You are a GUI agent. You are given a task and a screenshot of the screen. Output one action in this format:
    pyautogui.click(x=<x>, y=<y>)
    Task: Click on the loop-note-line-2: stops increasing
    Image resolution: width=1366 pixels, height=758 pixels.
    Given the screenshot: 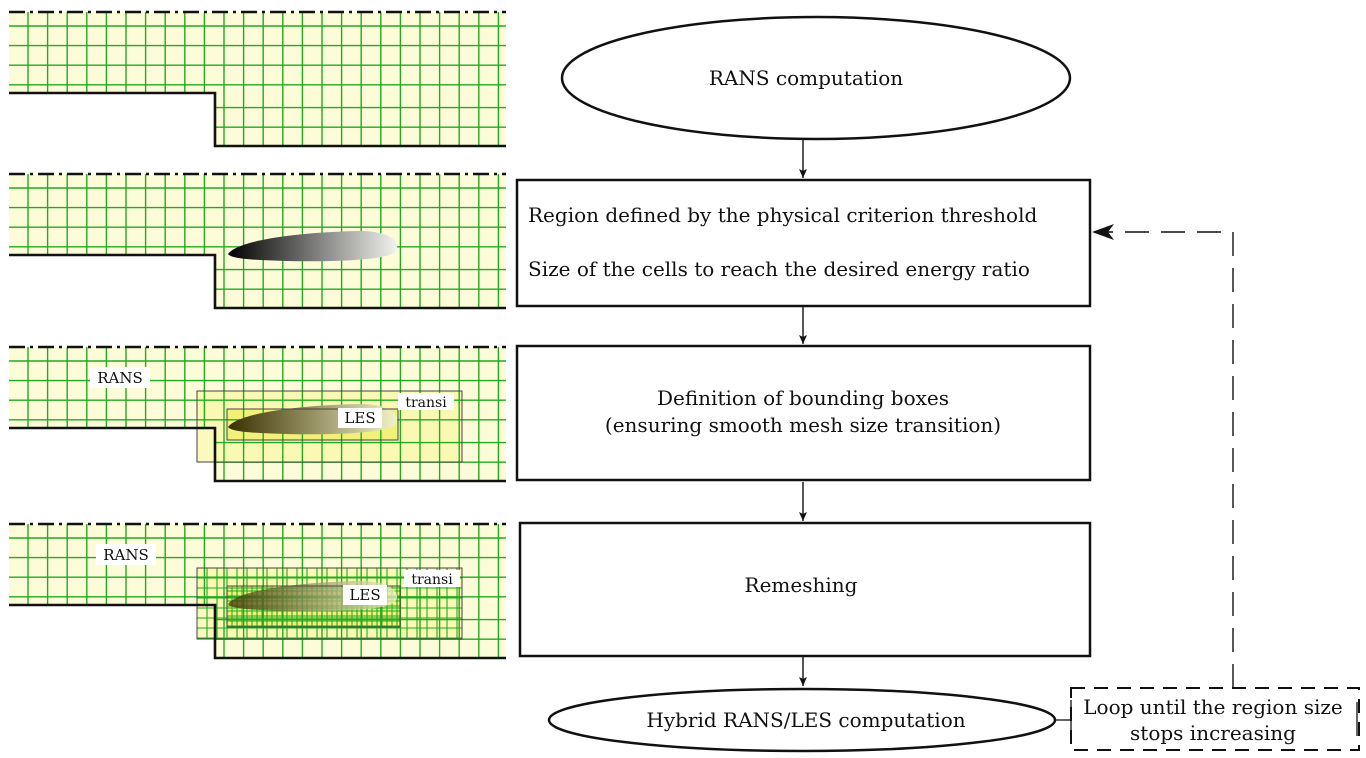 What is the action you would take?
    pyautogui.click(x=1213, y=733)
    